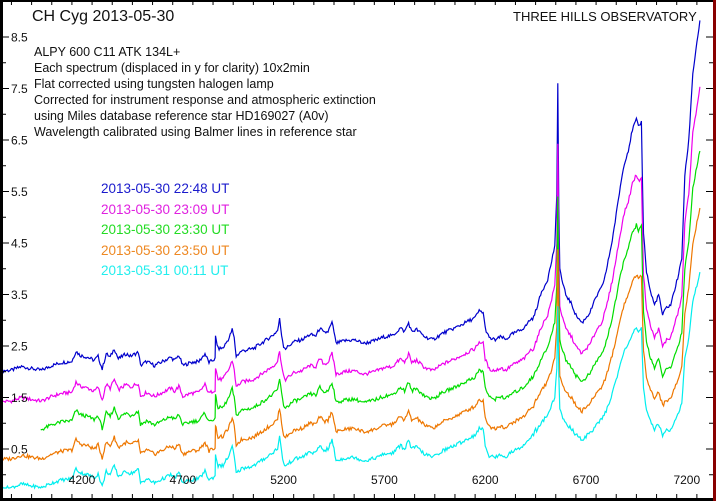  I want to click on y-tick-label: 4.5, so click(19, 244).